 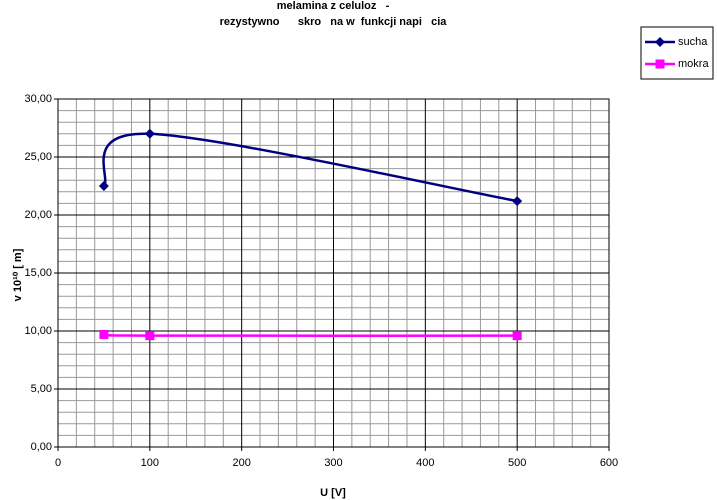 I want to click on chart-title: melamina z celuloz -, so click(x=333, y=6).